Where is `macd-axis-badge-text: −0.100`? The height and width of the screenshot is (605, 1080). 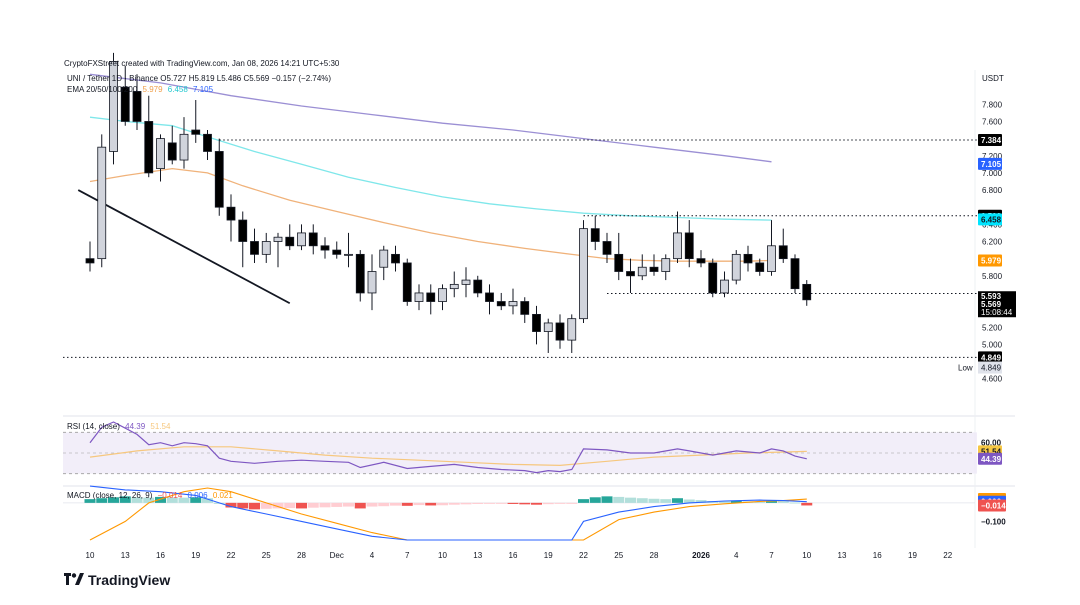 macd-axis-badge-text: −0.100 is located at coordinates (993, 521).